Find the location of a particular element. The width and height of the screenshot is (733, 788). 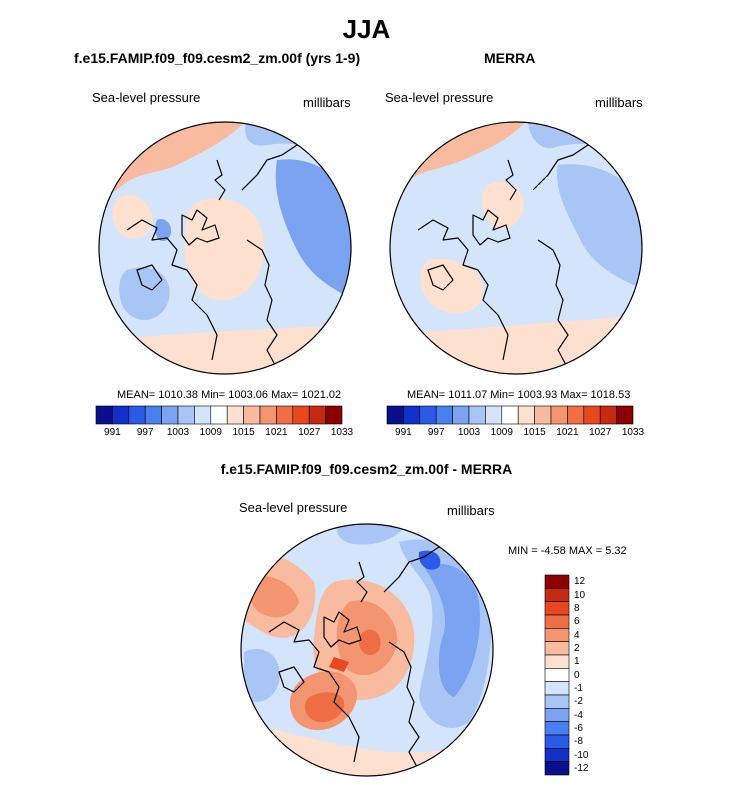

panel3-stats: MIN = -4.58 MAX = 5.32 is located at coordinates (567, 551).